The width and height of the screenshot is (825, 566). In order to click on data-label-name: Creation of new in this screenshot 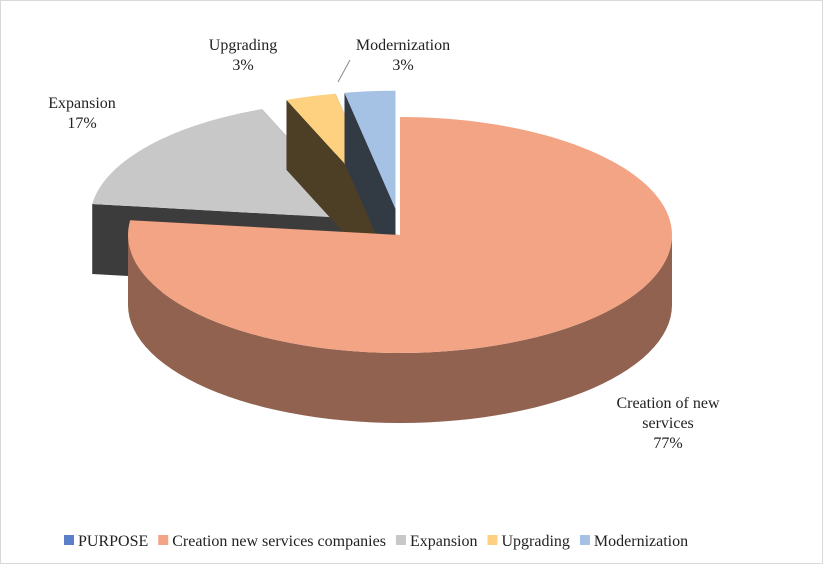, I will do `click(668, 403)`.